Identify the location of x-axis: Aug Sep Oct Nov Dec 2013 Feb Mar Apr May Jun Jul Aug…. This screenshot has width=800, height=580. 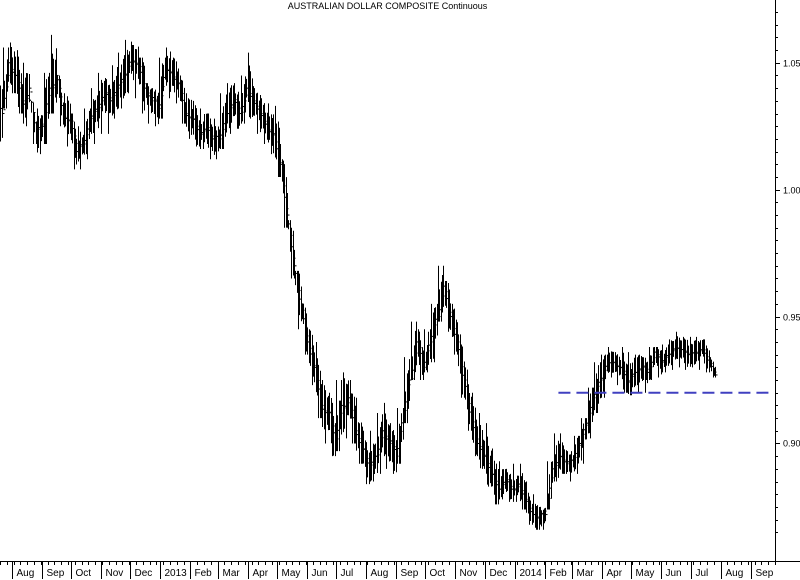
(388, 570).